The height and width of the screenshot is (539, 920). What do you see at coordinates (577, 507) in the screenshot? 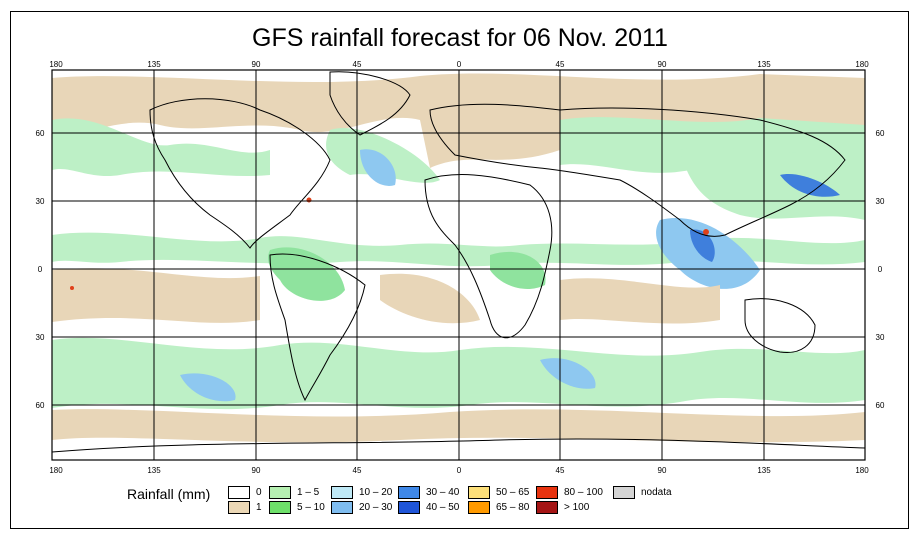
I see `legend-label: > 100` at bounding box center [577, 507].